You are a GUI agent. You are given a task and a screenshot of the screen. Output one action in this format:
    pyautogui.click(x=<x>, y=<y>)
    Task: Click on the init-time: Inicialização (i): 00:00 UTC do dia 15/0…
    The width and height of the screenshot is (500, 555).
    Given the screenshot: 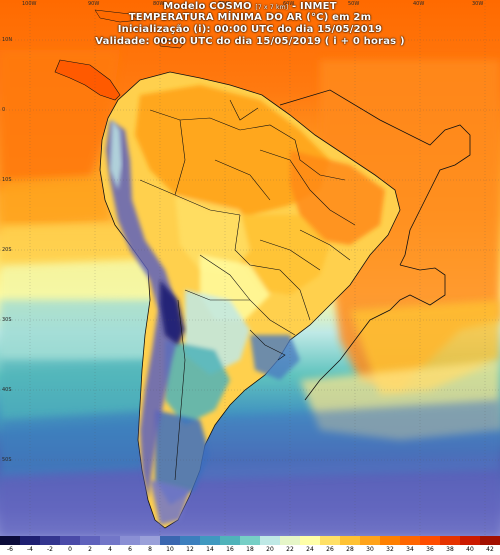 What is the action you would take?
    pyautogui.click(x=250, y=29)
    